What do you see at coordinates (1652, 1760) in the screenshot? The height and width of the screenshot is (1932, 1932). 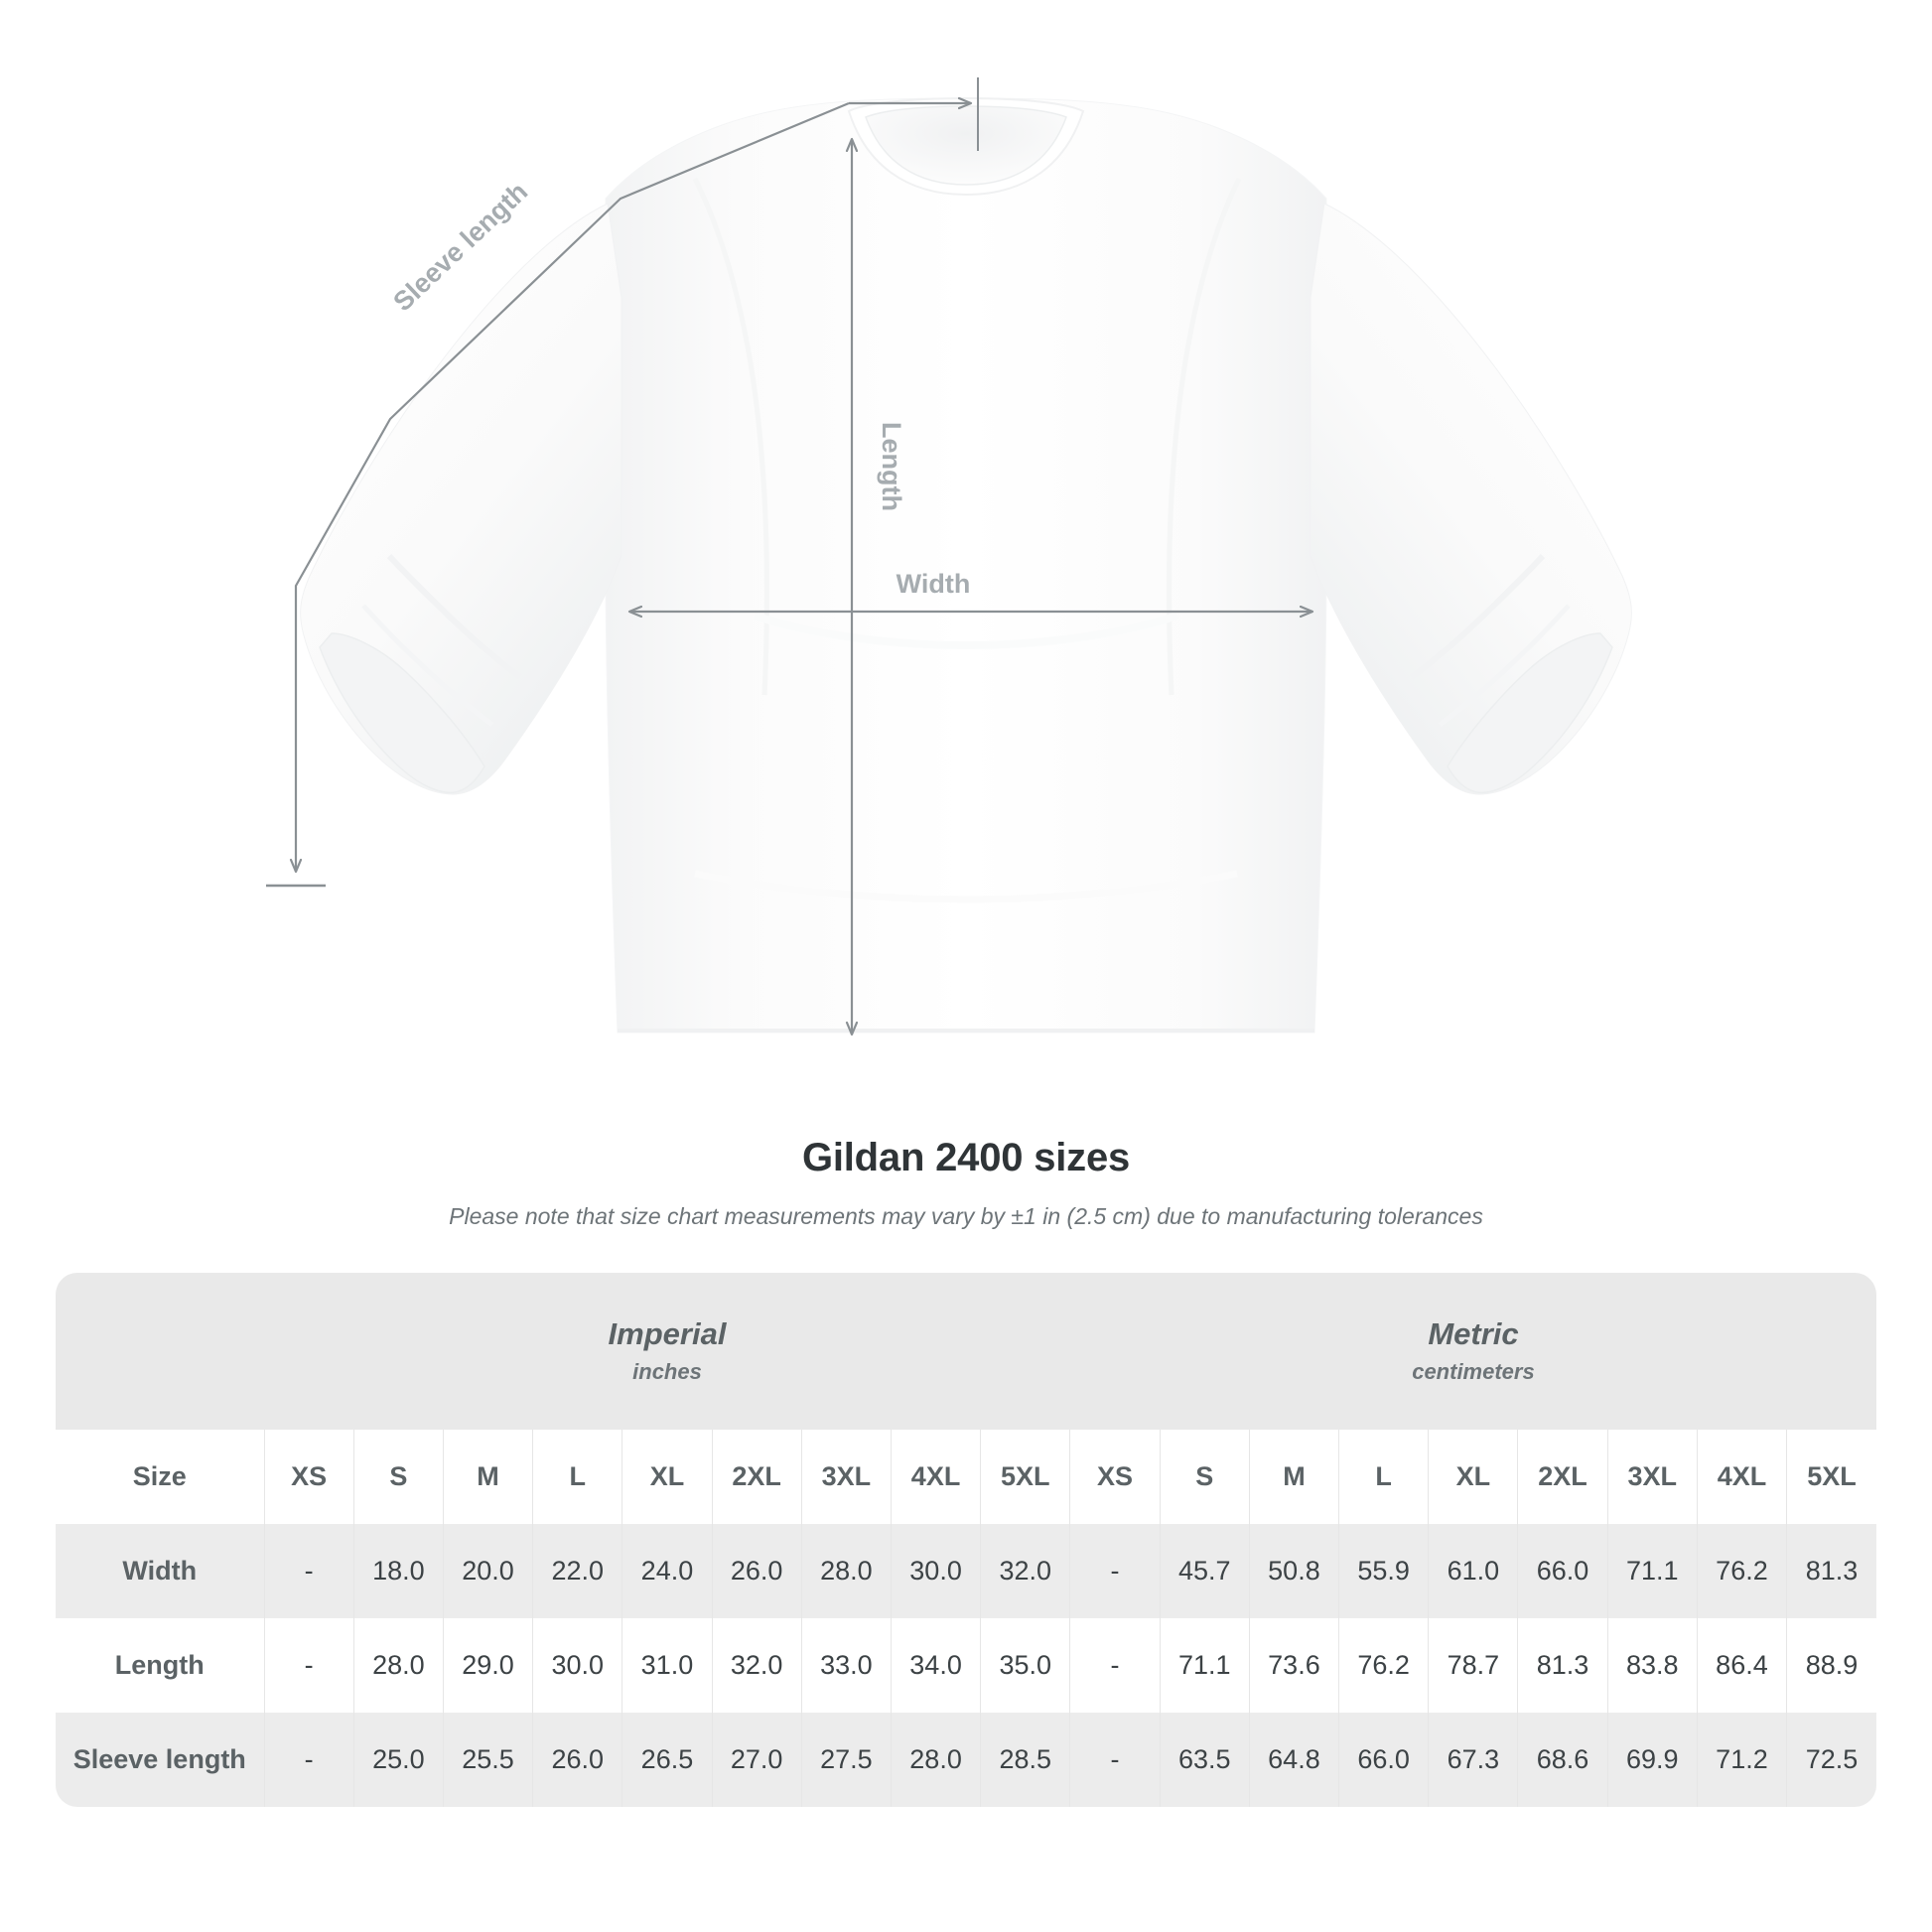 I see `cell-sleeve-met-3xl: 69.9` at bounding box center [1652, 1760].